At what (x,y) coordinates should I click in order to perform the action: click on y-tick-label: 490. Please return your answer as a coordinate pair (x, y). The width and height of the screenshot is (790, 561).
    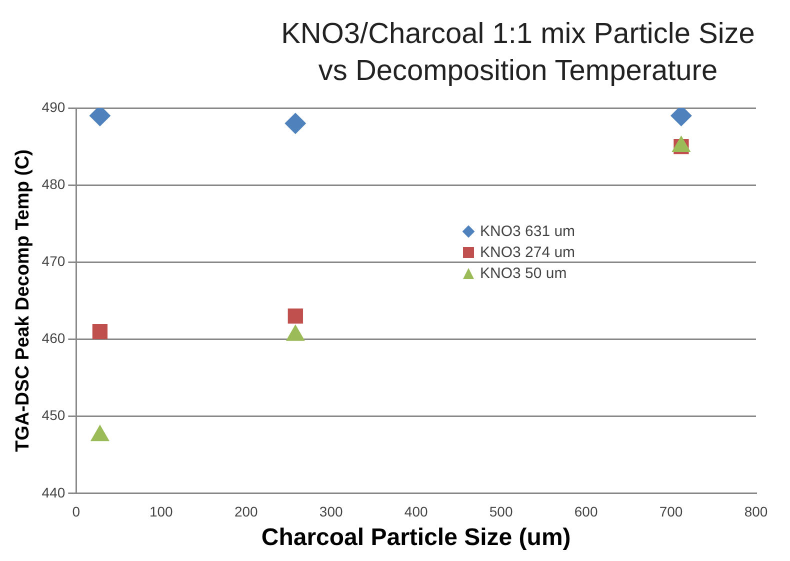
    Looking at the image, I should click on (54, 106).